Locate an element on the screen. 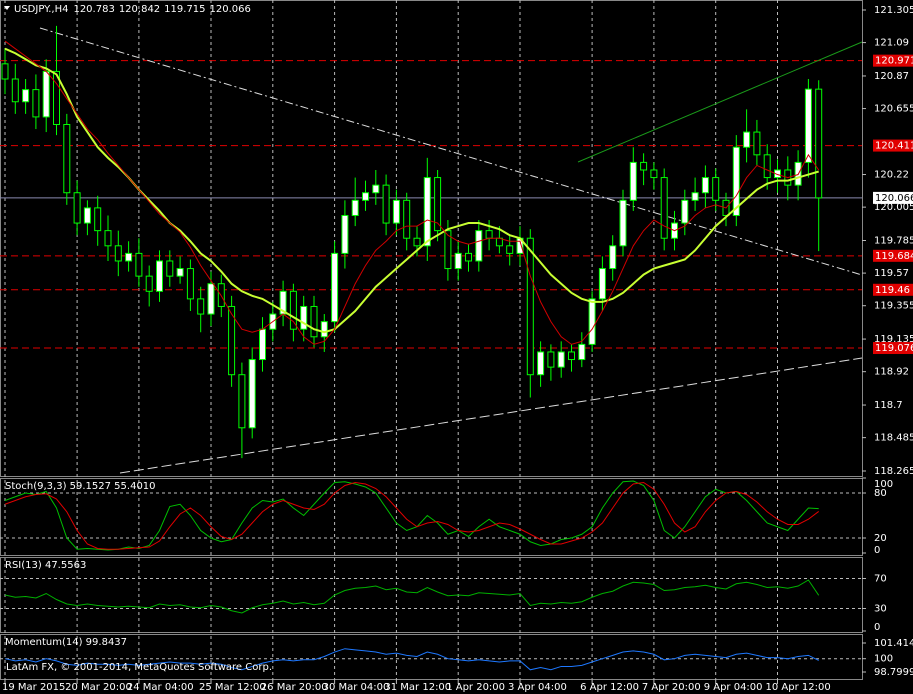 This screenshot has height=694, width=913. rsi-pane is located at coordinates (431, 595).